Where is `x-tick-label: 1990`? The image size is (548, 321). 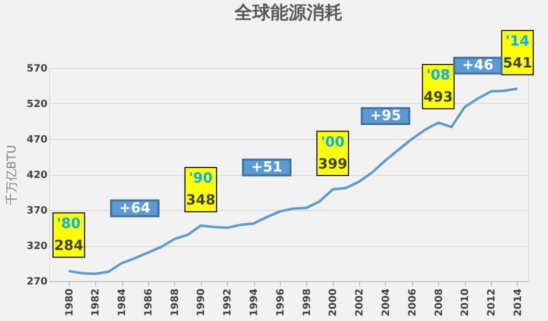 x-tick-label: 1990 is located at coordinates (202, 302).